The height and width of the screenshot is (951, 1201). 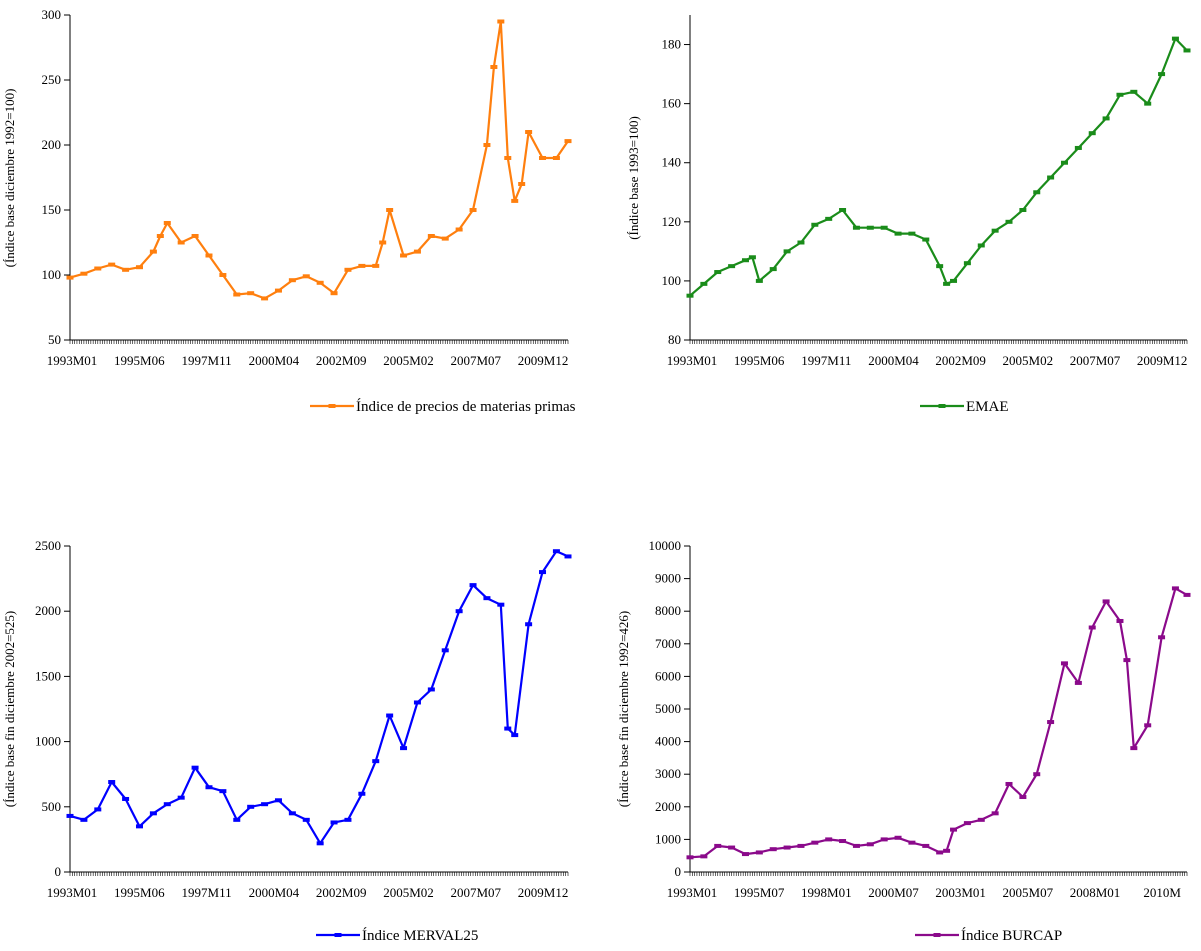 What do you see at coordinates (674, 339) in the screenshot?
I see `y-tick-label: 80` at bounding box center [674, 339].